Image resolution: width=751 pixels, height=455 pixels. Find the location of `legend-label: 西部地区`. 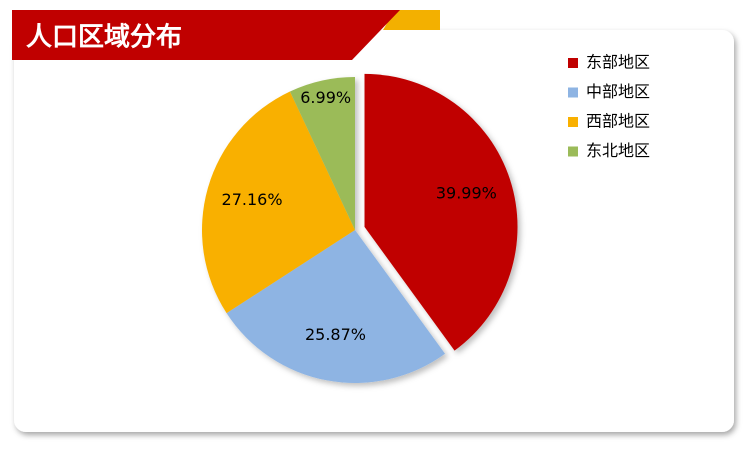

legend-label: 西部地区 is located at coordinates (618, 121).